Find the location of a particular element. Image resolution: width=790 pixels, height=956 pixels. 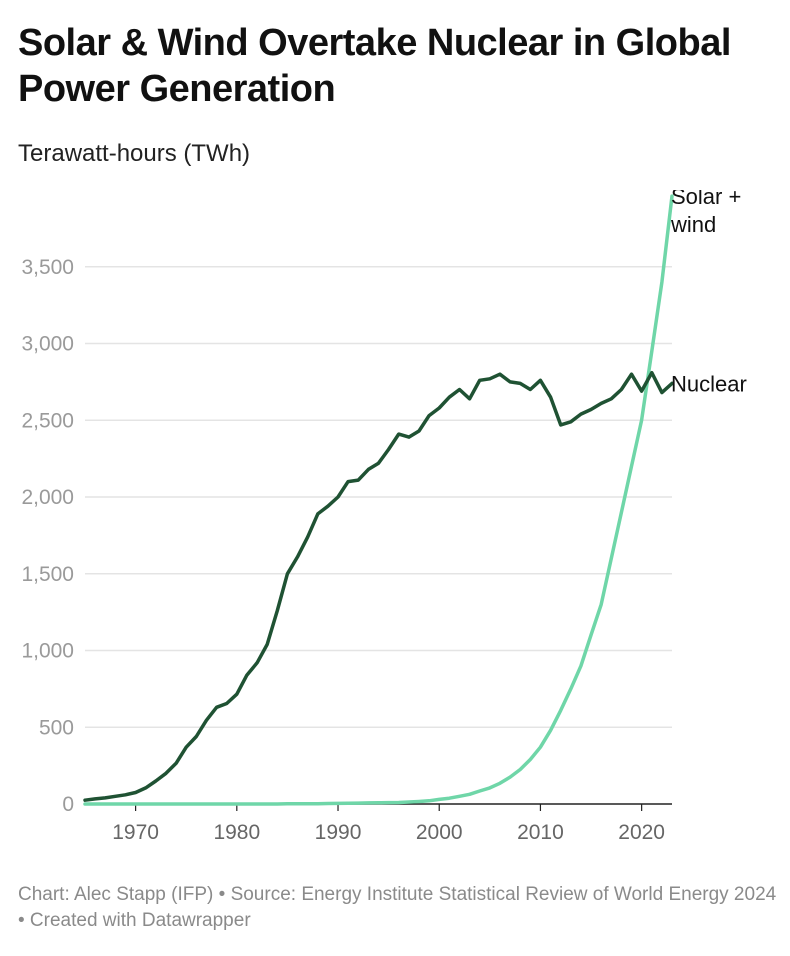

y-tick-label: 0 is located at coordinates (68, 804).